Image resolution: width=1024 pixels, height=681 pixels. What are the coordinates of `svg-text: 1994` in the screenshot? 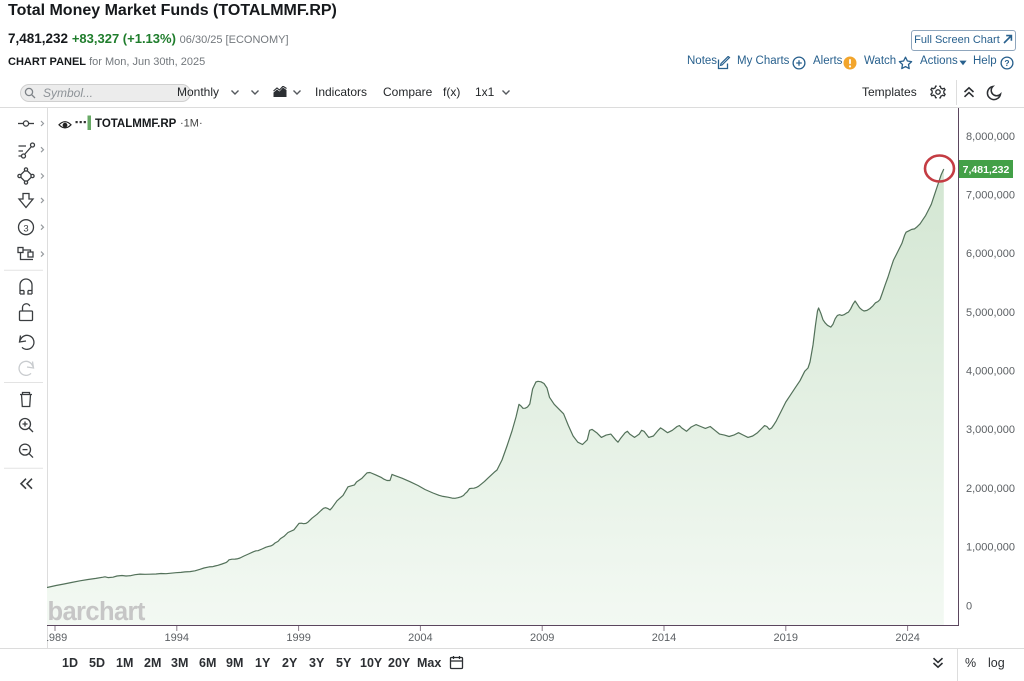 It's located at (177, 638).